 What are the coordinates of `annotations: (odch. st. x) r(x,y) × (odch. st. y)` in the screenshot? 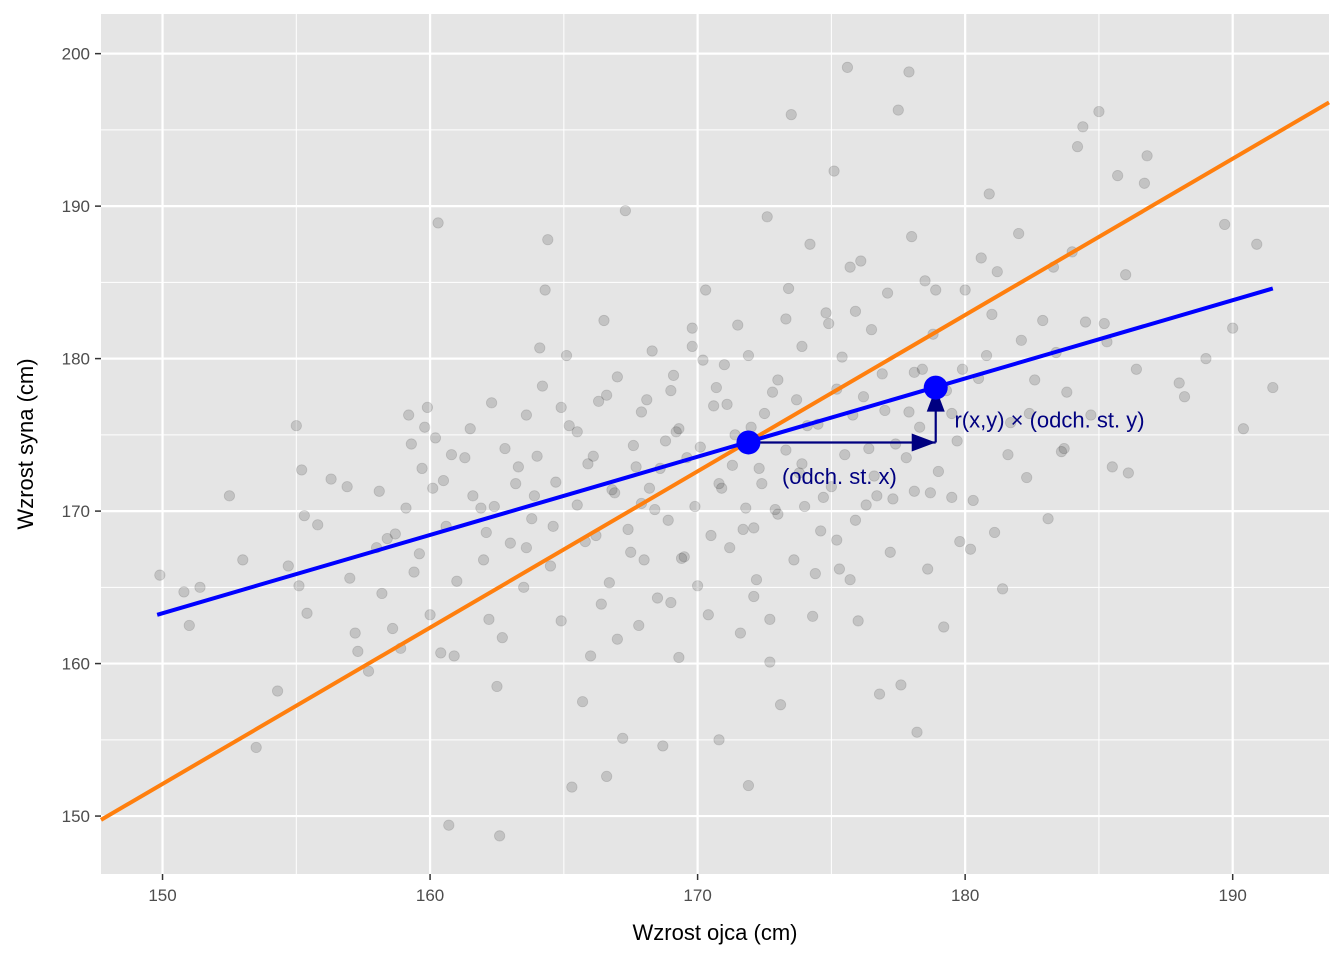 It's located at (963, 448).